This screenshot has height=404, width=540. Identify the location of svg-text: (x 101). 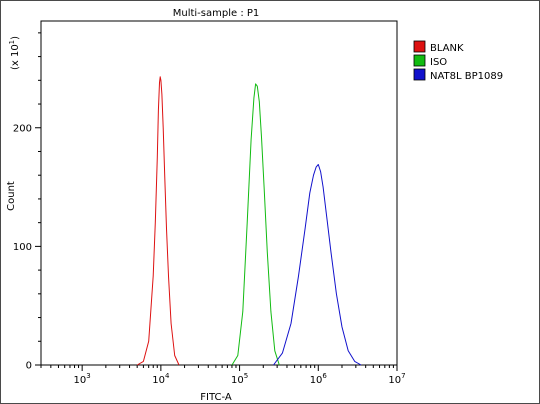
(14, 53).